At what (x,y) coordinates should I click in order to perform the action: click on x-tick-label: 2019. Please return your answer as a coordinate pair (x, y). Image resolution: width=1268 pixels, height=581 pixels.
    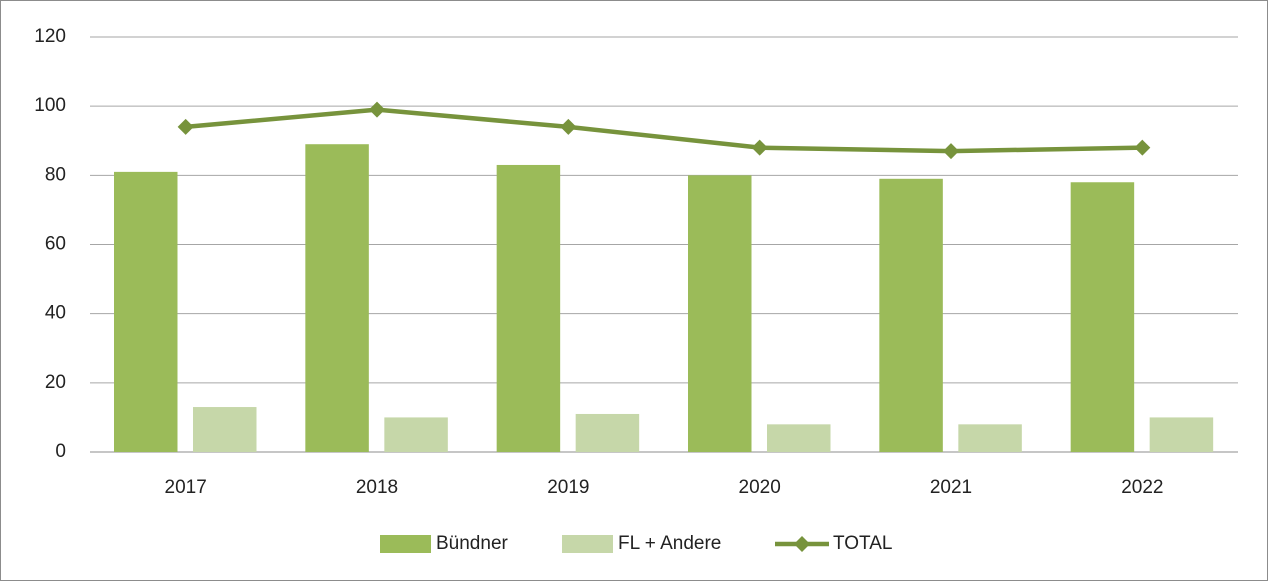
    Looking at the image, I should click on (568, 487).